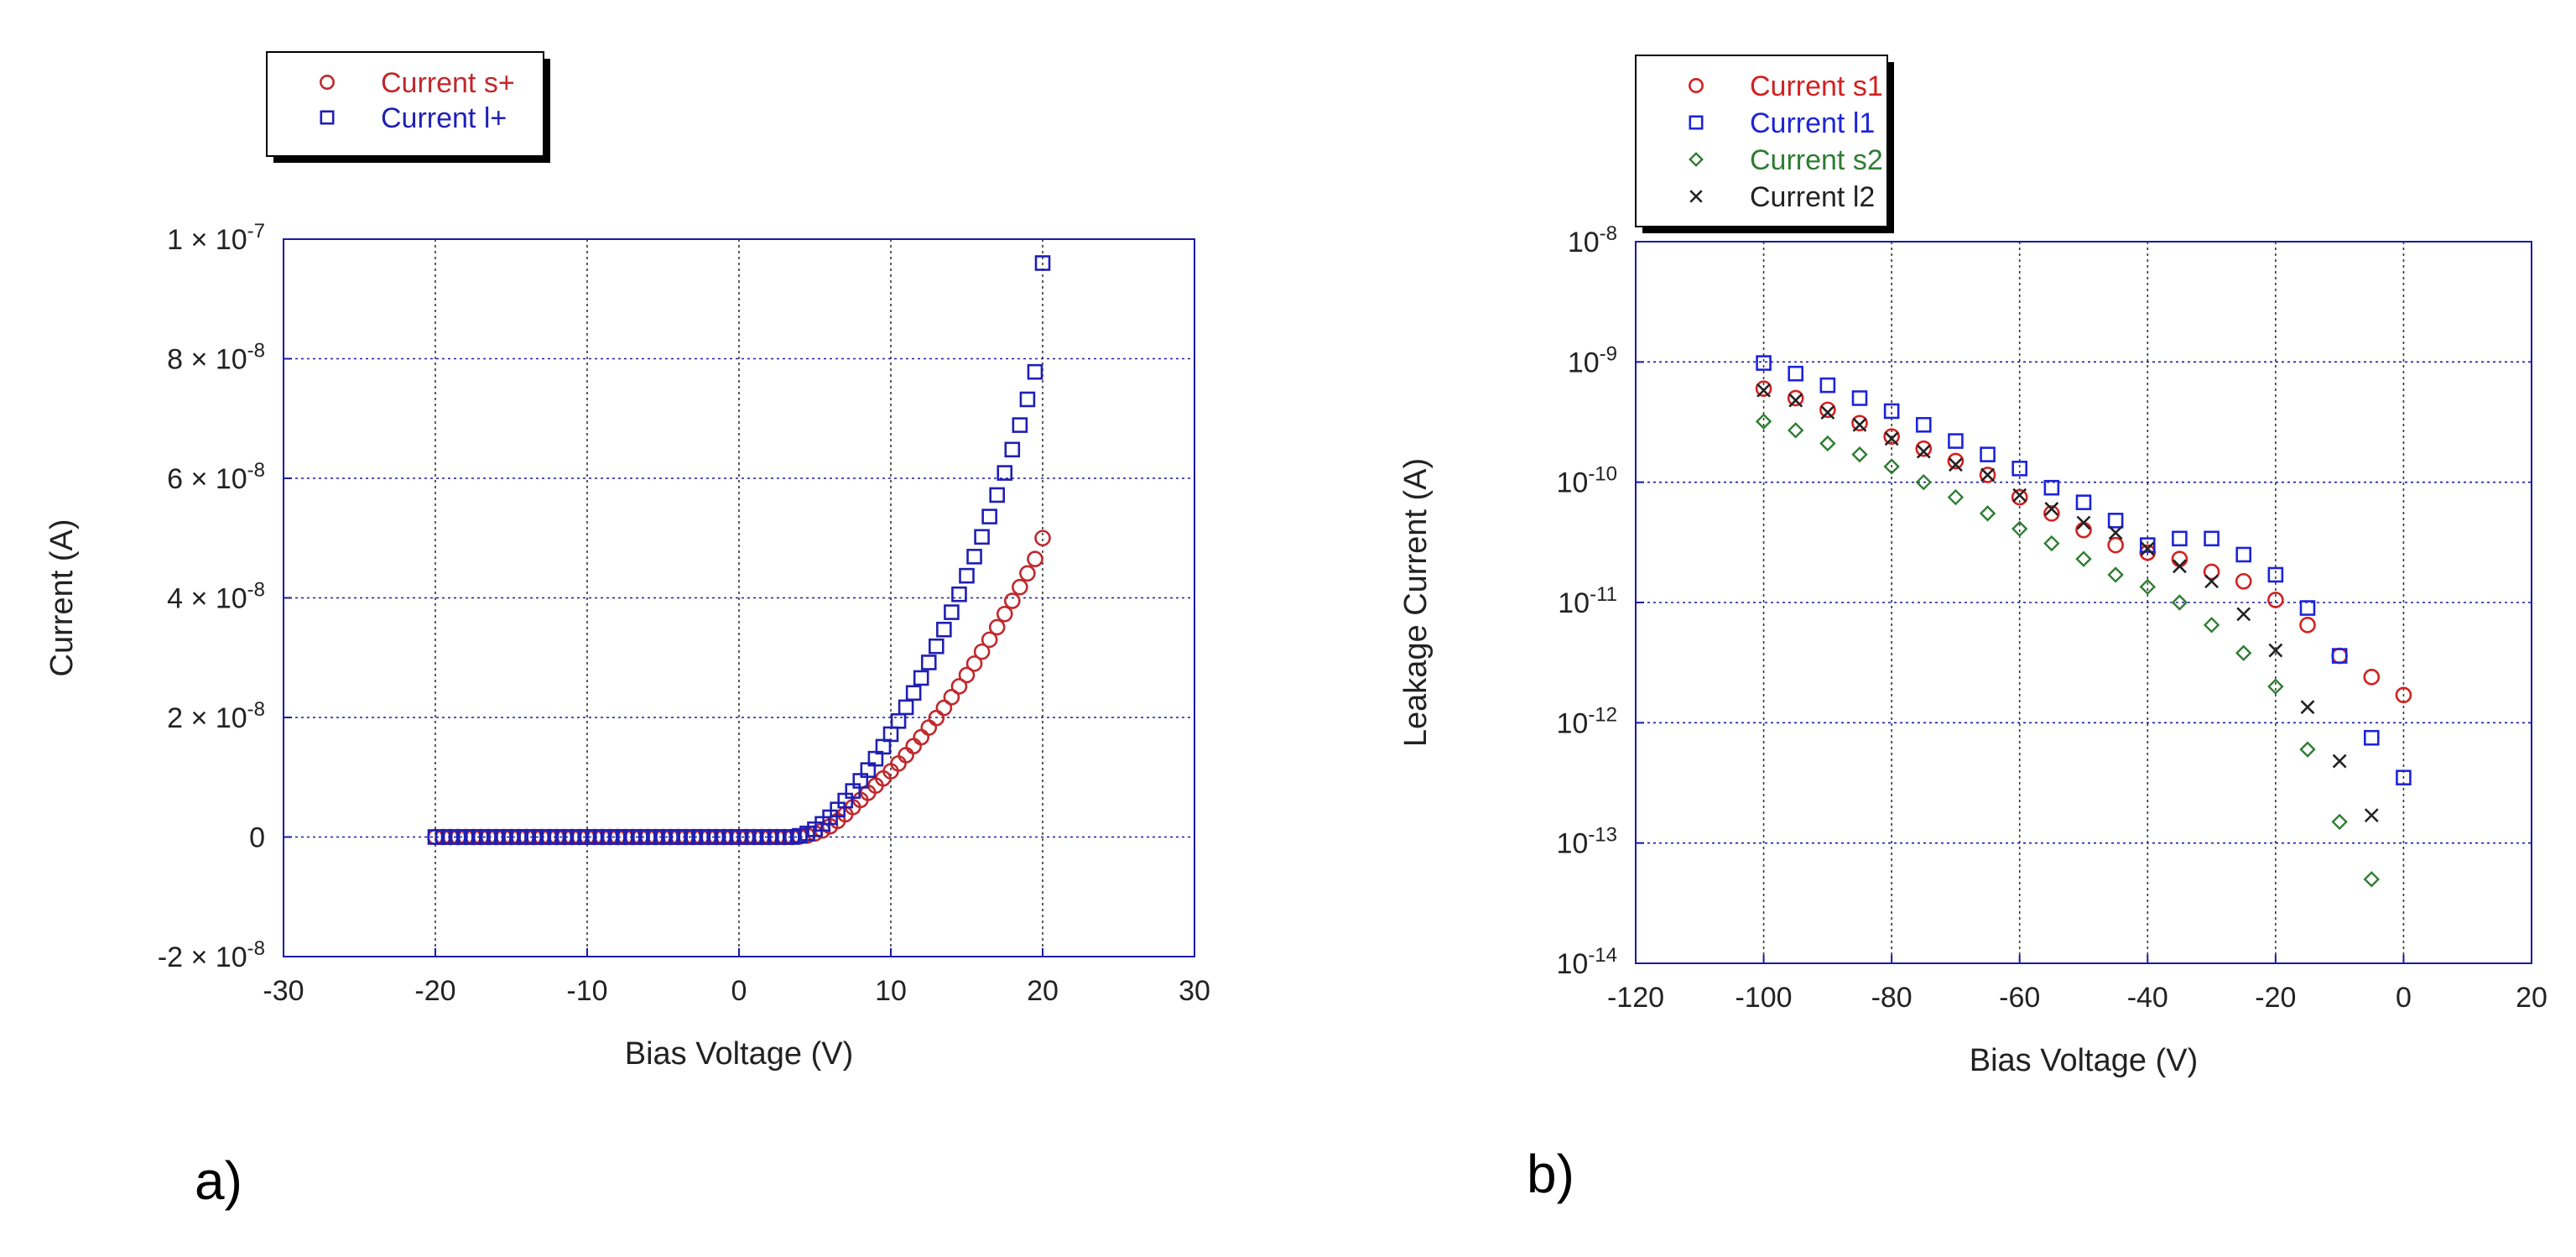 This screenshot has width=2576, height=1257. Describe the element at coordinates (1816, 86) in the screenshot. I see `legend-entry: Current s1` at that location.